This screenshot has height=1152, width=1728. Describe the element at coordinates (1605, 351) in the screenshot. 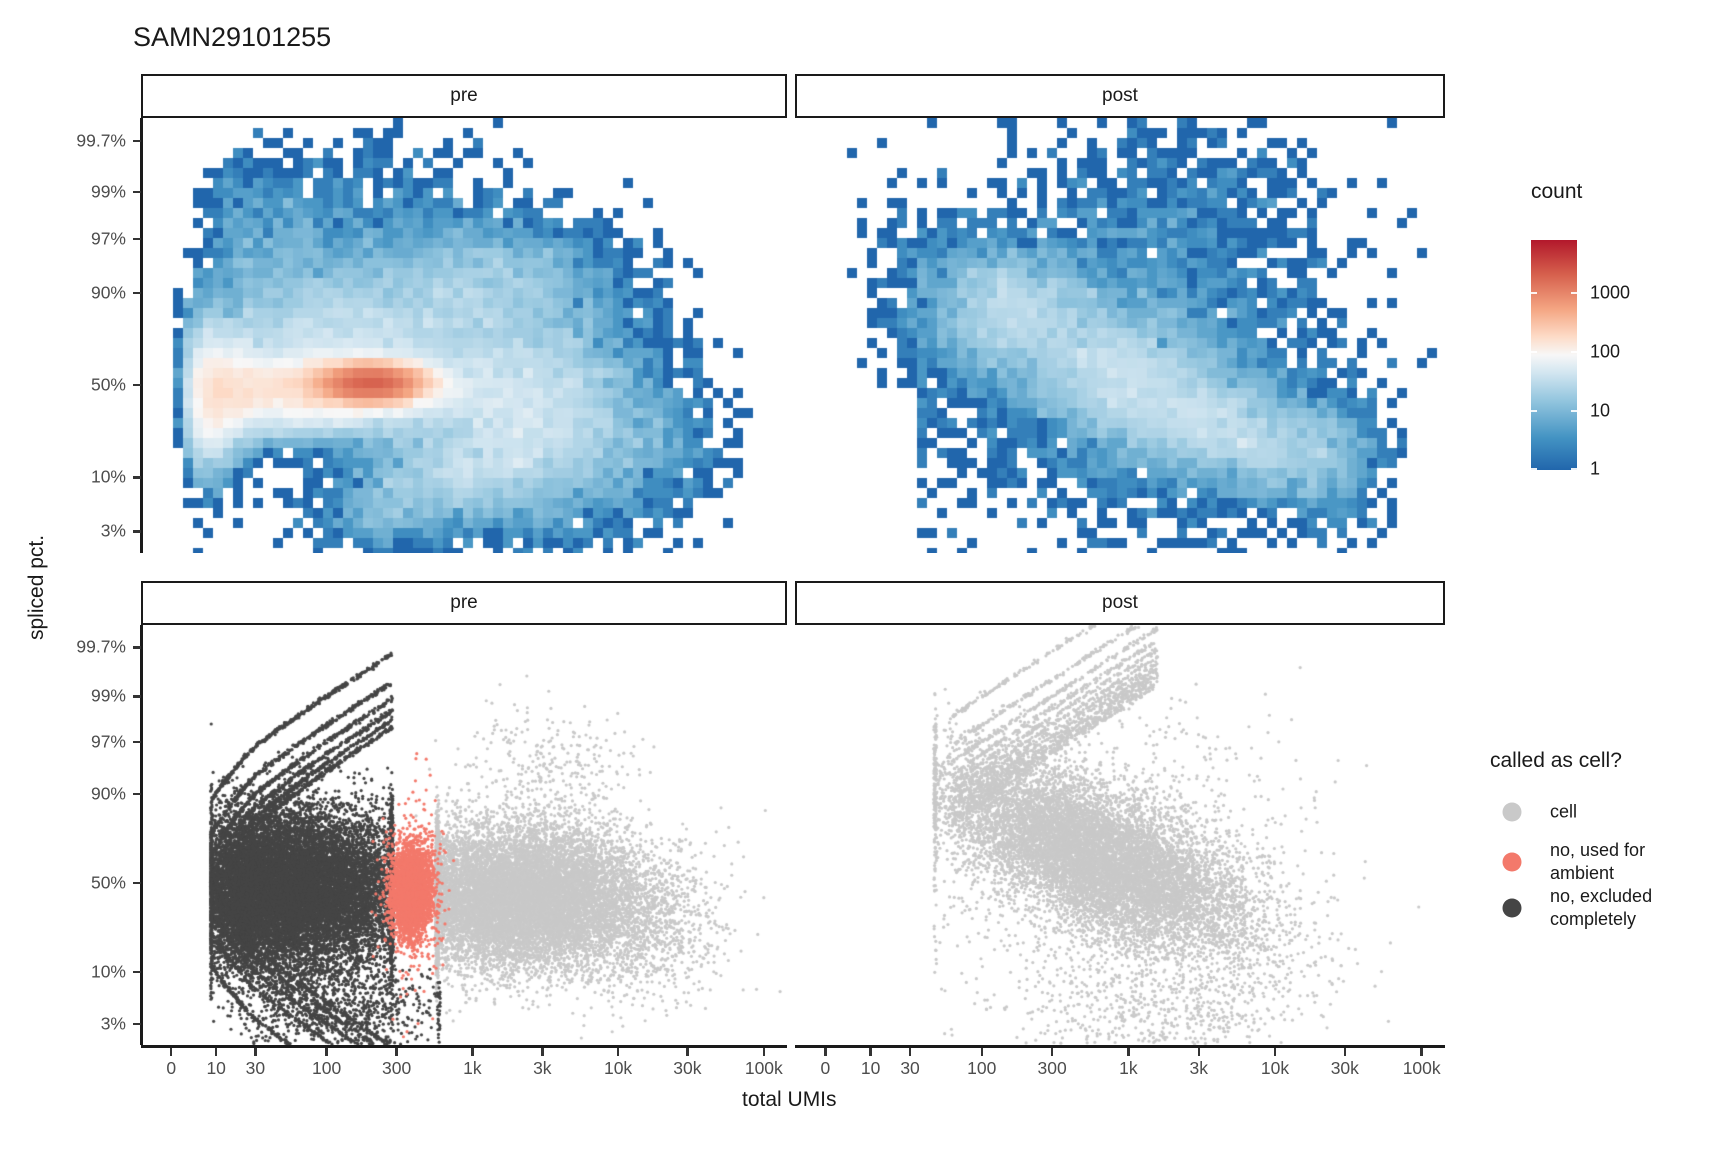

I see `colorbar-tick-label: 100` at that location.